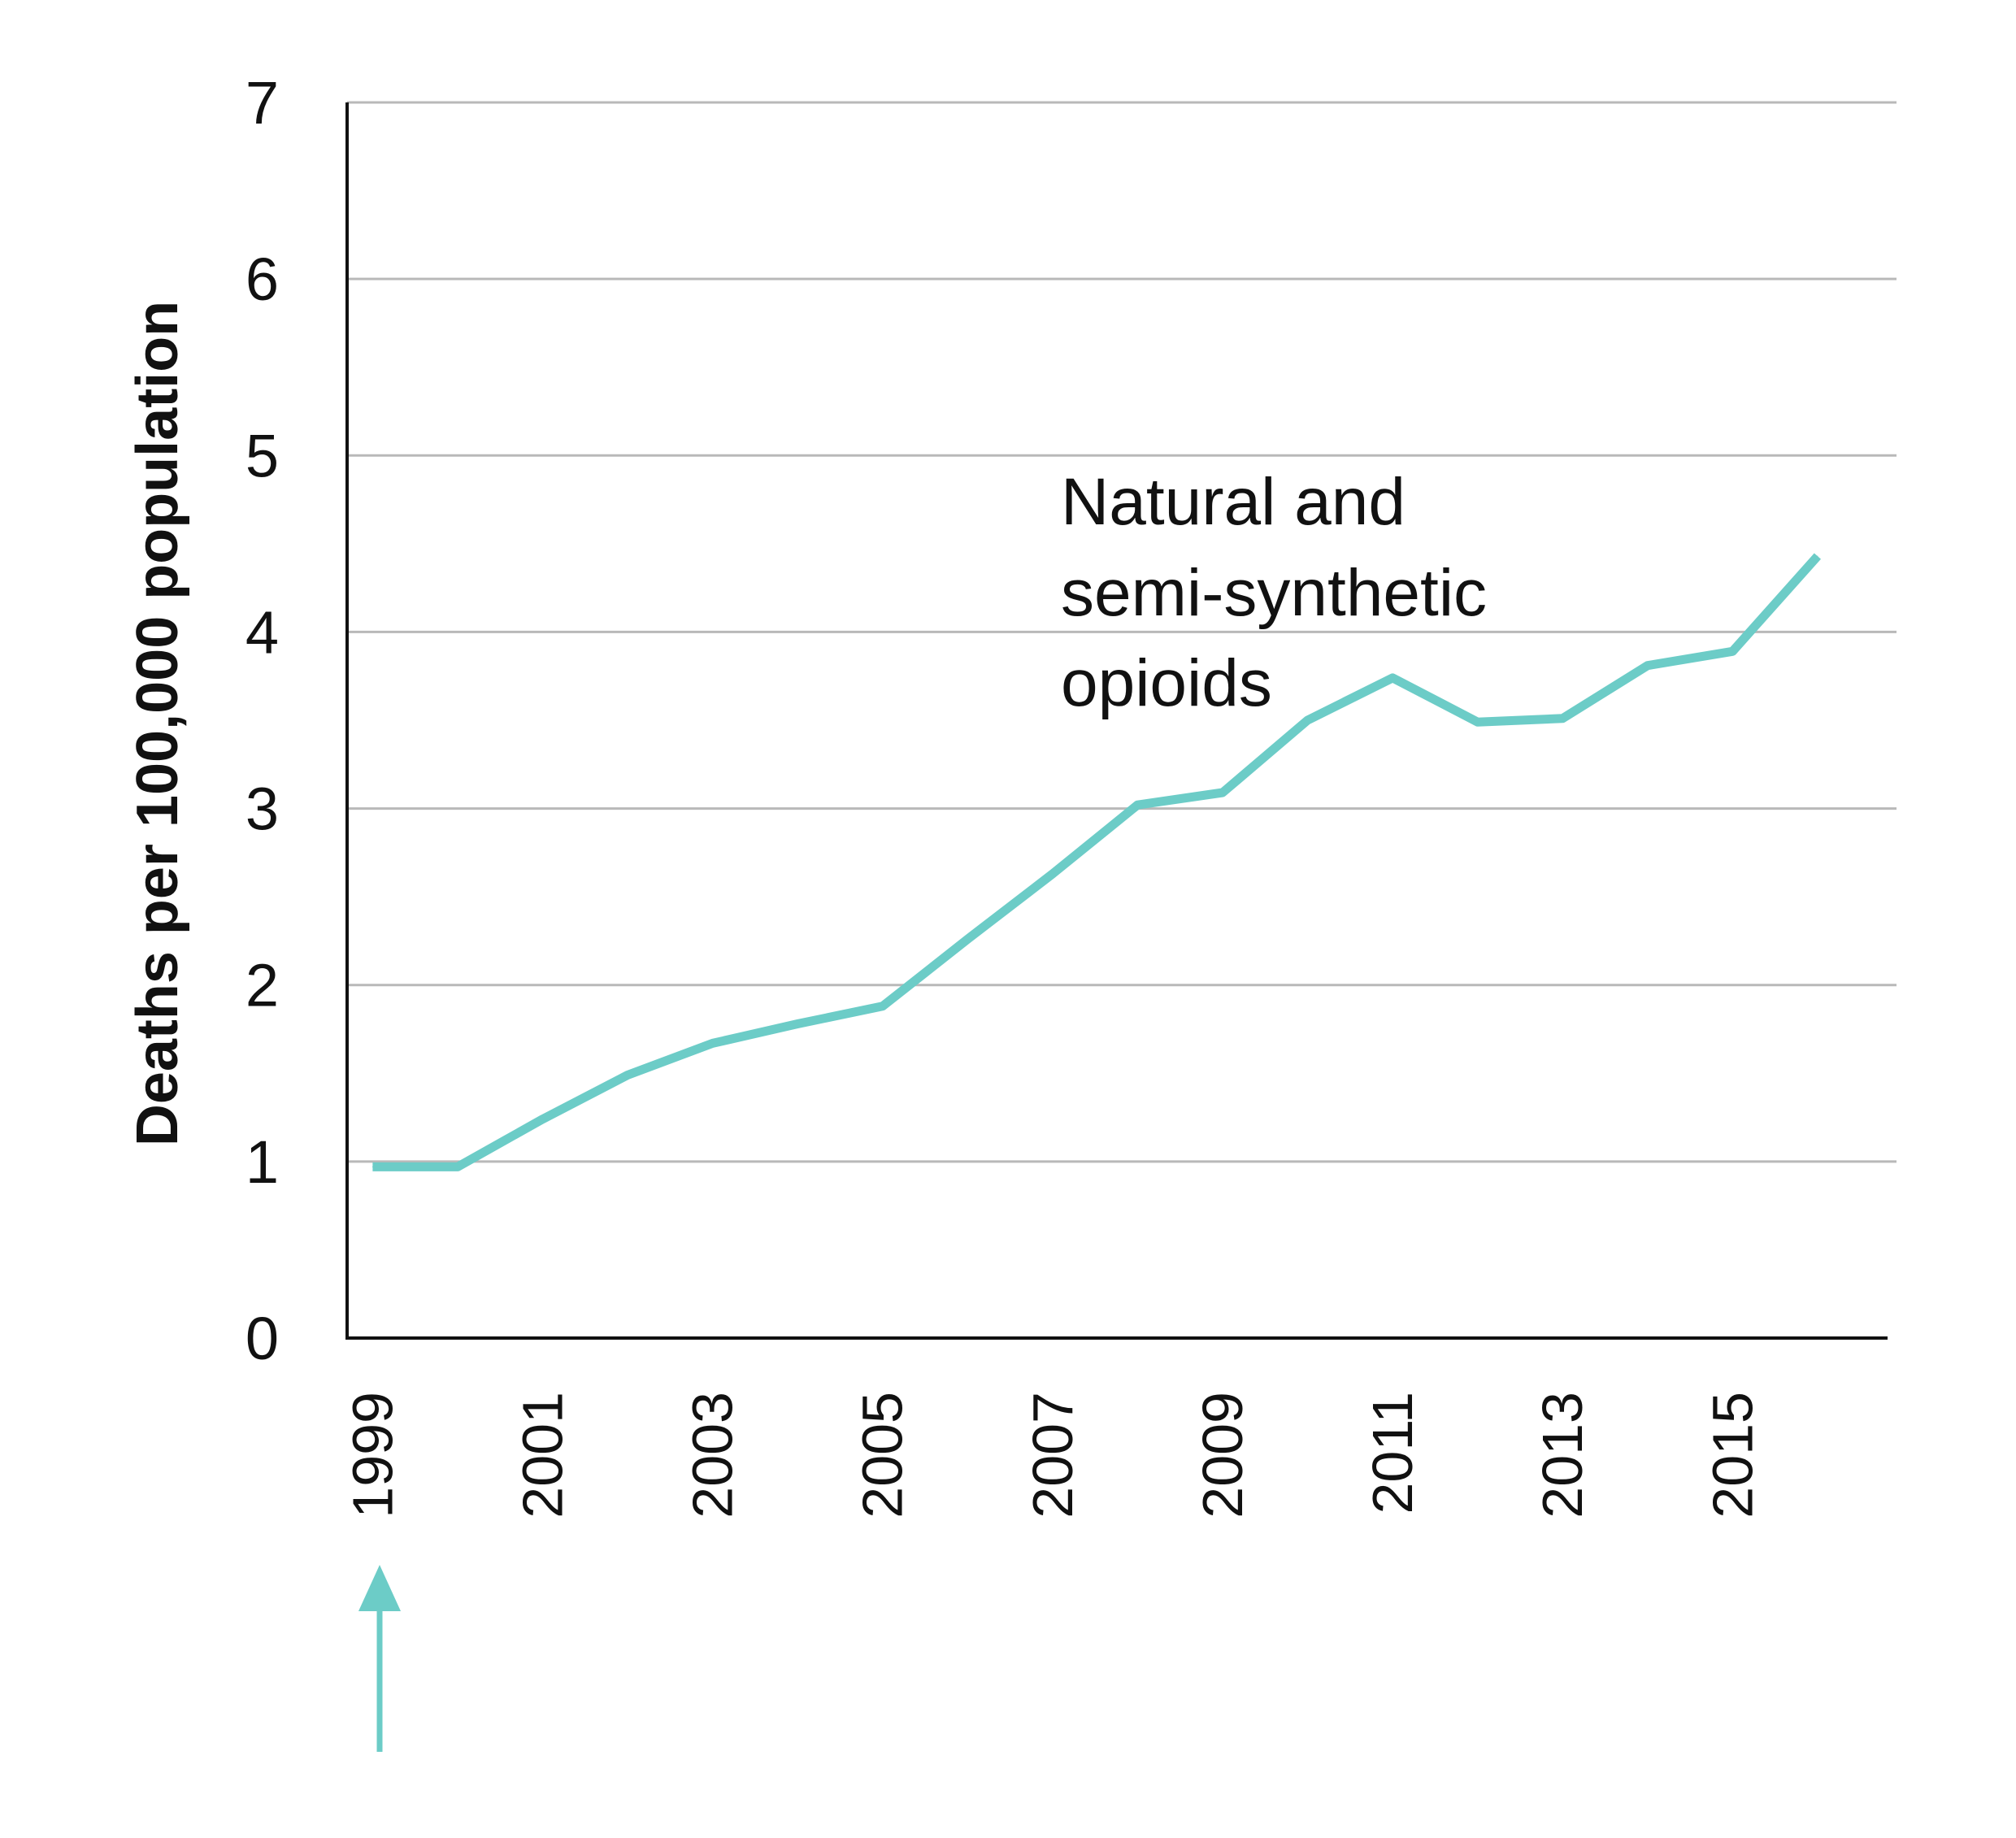 This screenshot has height=1838, width=2016. Describe the element at coordinates (1732, 1455) in the screenshot. I see `x-tick-label-2015: 2015` at that location.